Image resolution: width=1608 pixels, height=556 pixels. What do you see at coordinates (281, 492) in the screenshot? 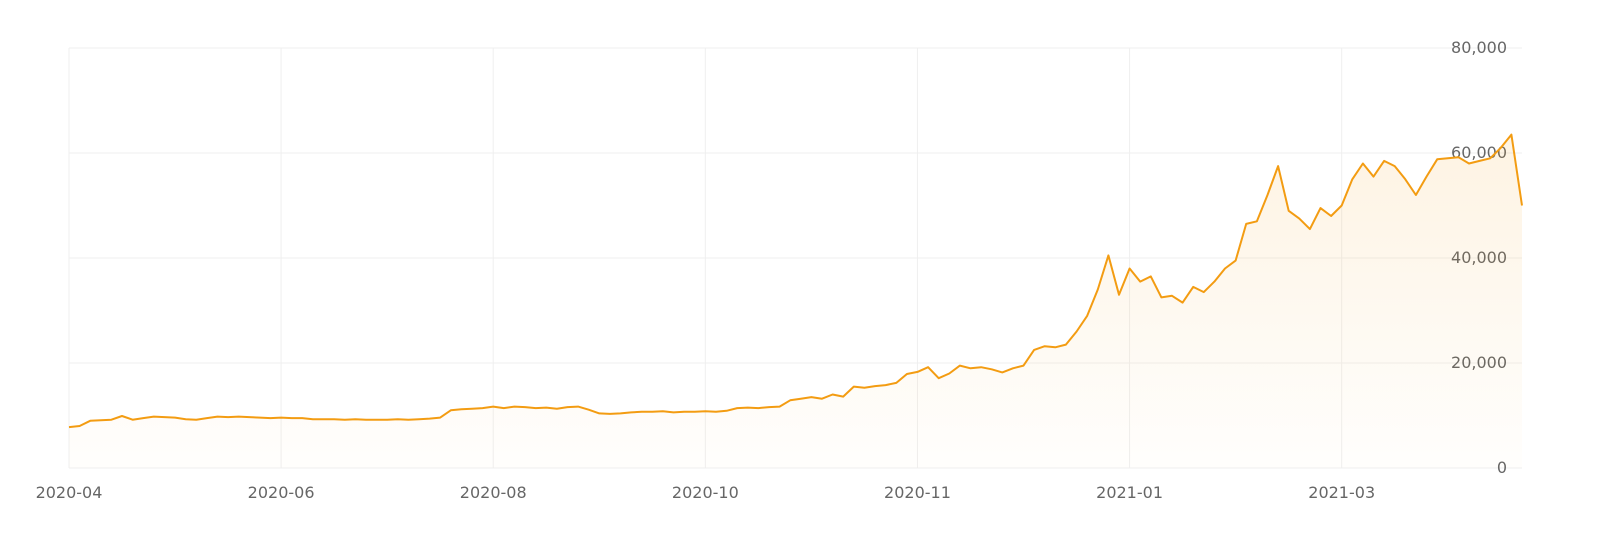
I see `x-tick-label: 2020-06` at bounding box center [281, 492].